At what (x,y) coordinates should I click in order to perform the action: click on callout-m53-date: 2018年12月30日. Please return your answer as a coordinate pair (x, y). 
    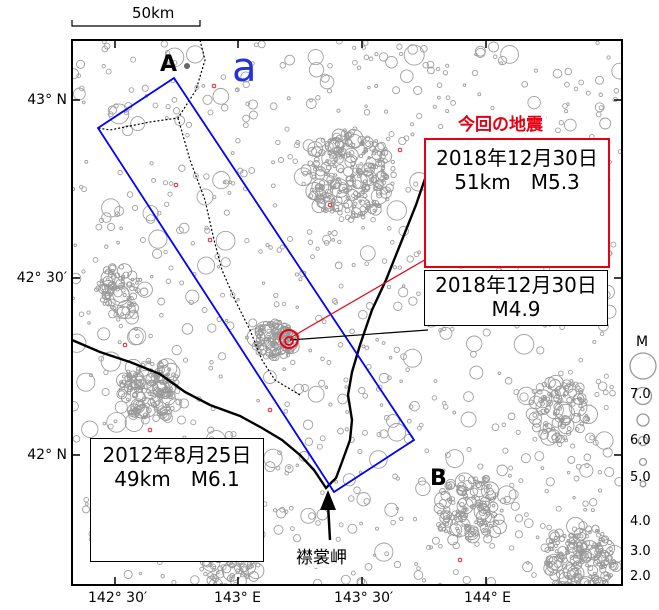
    Looking at the image, I should click on (517, 158).